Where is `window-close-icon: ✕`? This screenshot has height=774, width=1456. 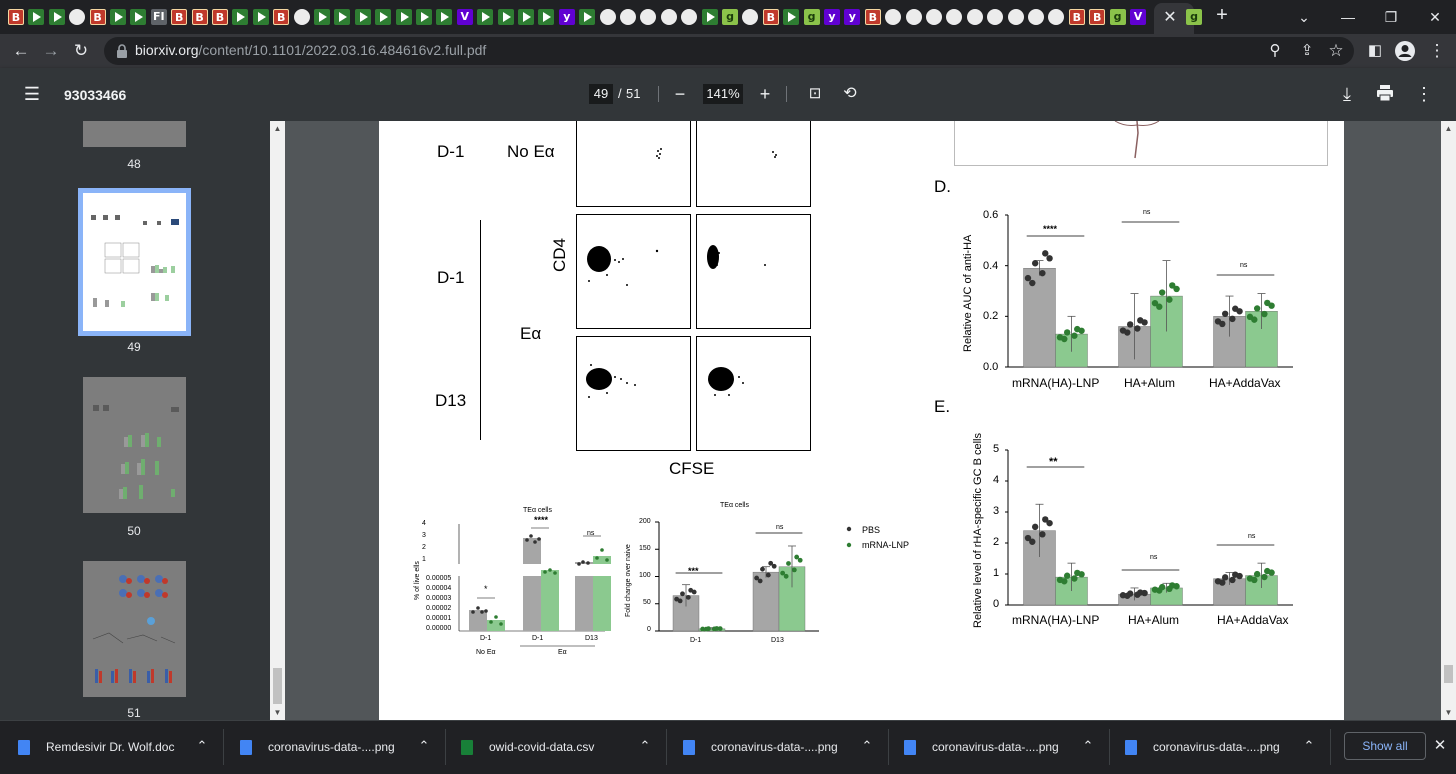
window-close-icon: ✕ is located at coordinates (1435, 17).